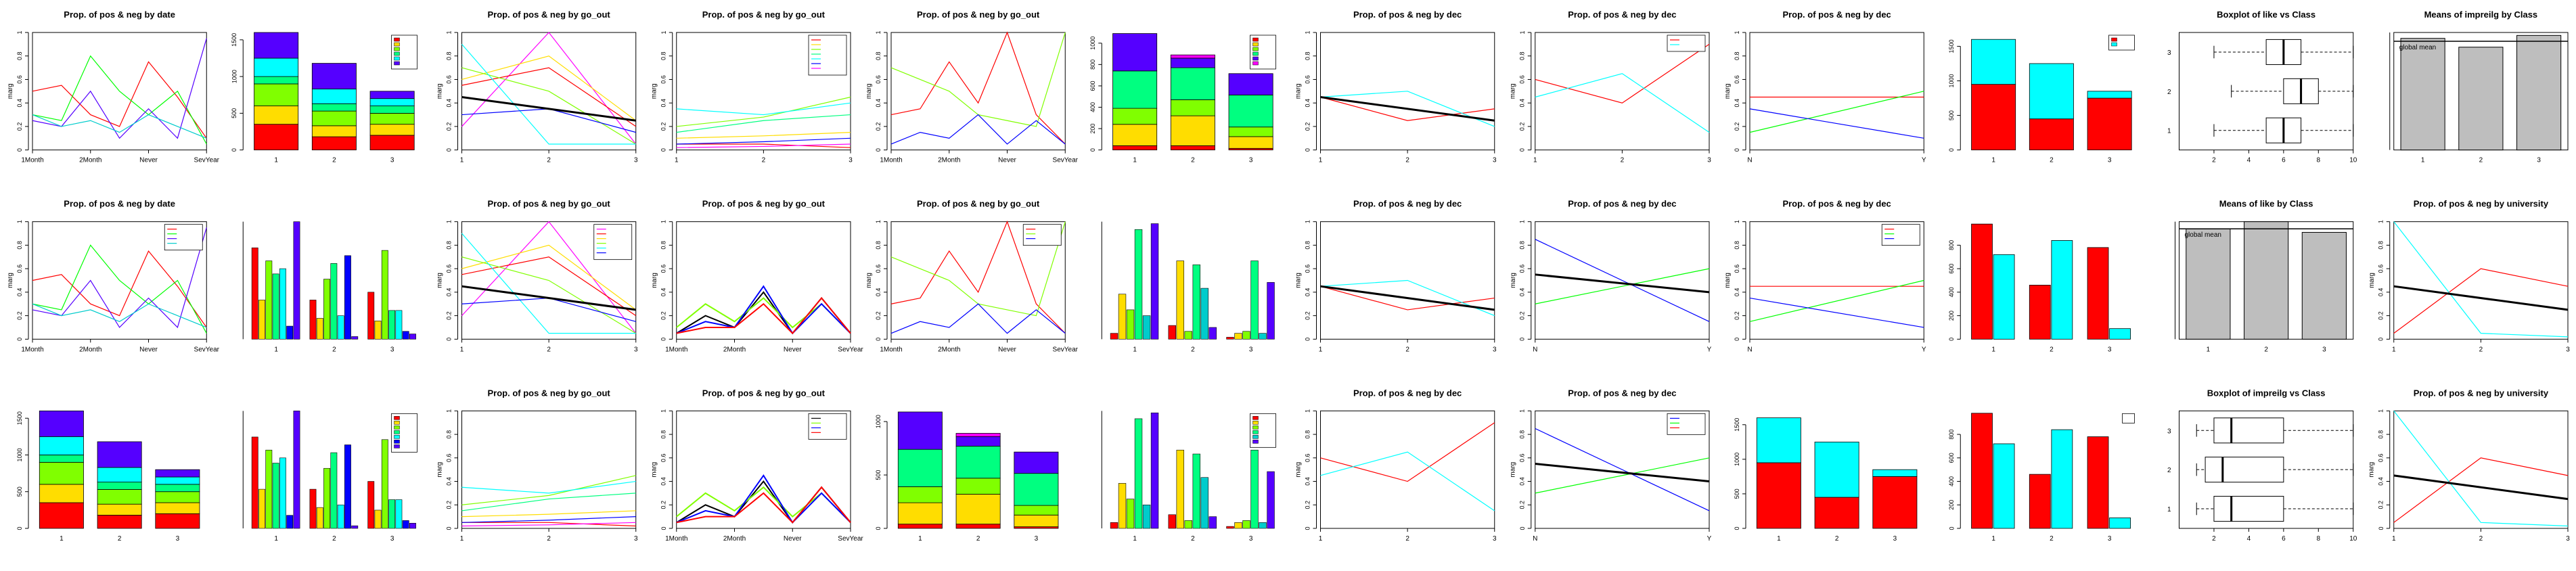  Describe the element at coordinates (234, 40) in the screenshot. I see `y-tick-label: 1500` at that location.